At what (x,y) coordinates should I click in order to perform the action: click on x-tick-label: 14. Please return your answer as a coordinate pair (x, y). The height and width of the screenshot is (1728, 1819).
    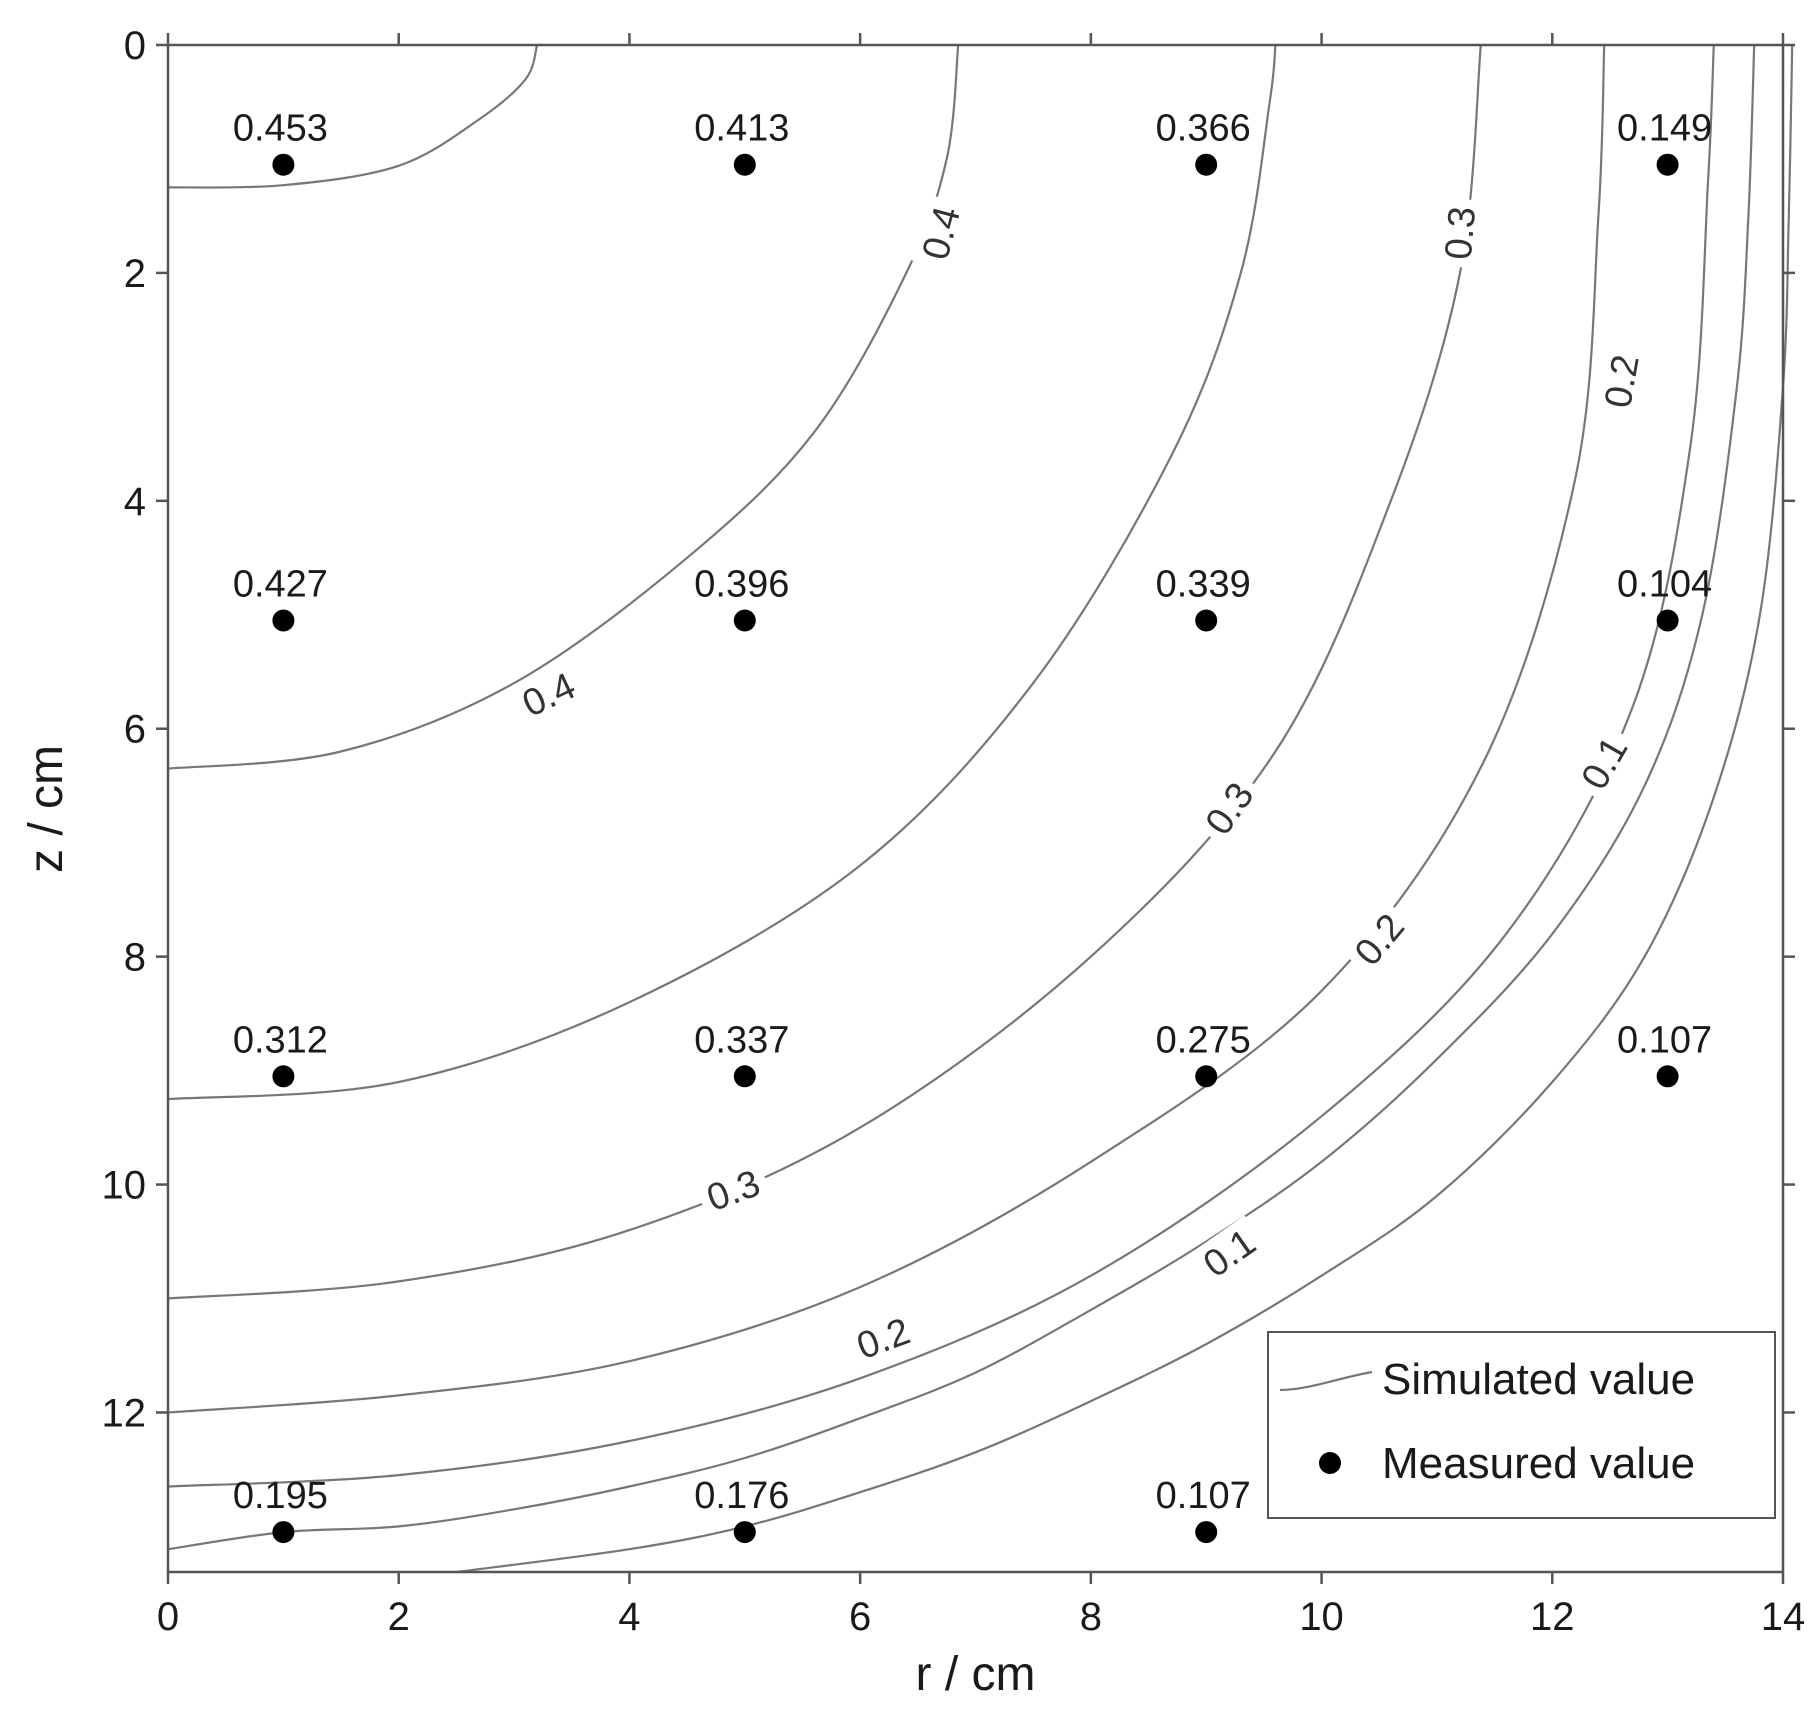
    Looking at the image, I should click on (1783, 1617).